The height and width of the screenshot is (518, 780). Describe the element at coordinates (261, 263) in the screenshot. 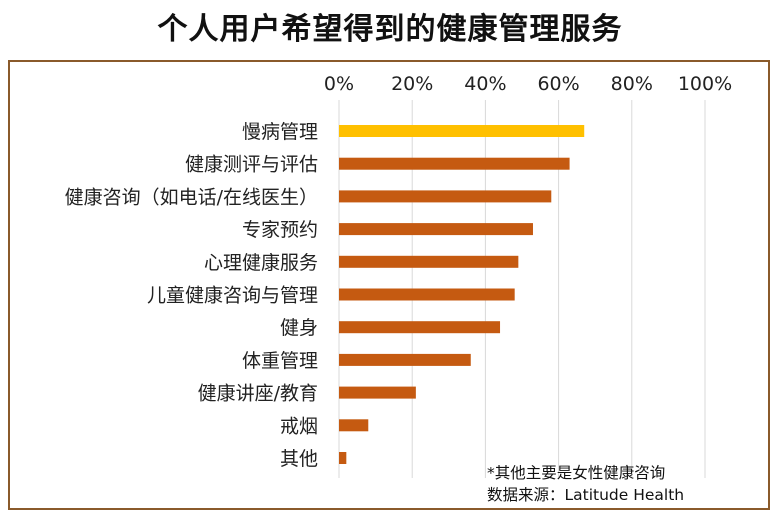

I see `category-label: 心理健康服务` at that location.